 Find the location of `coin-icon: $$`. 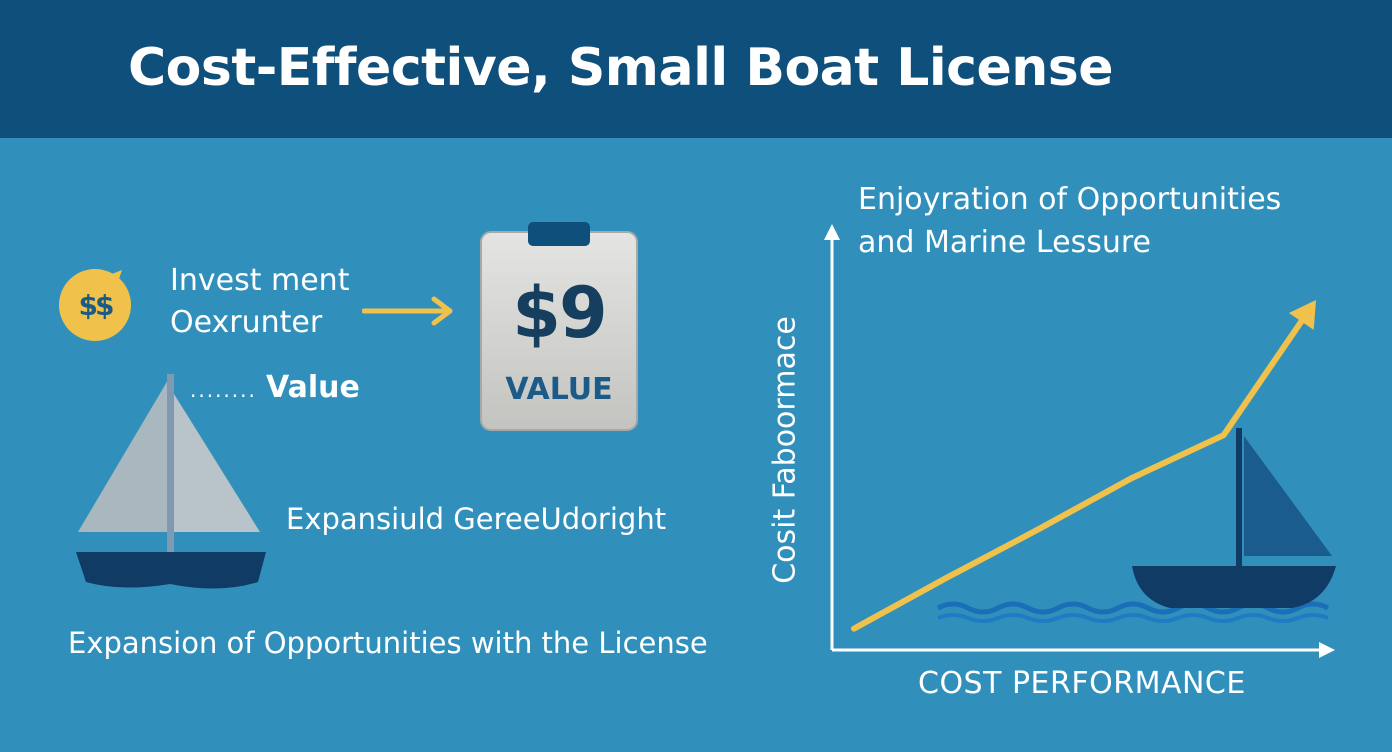

coin-icon: $$ is located at coordinates (95, 305).